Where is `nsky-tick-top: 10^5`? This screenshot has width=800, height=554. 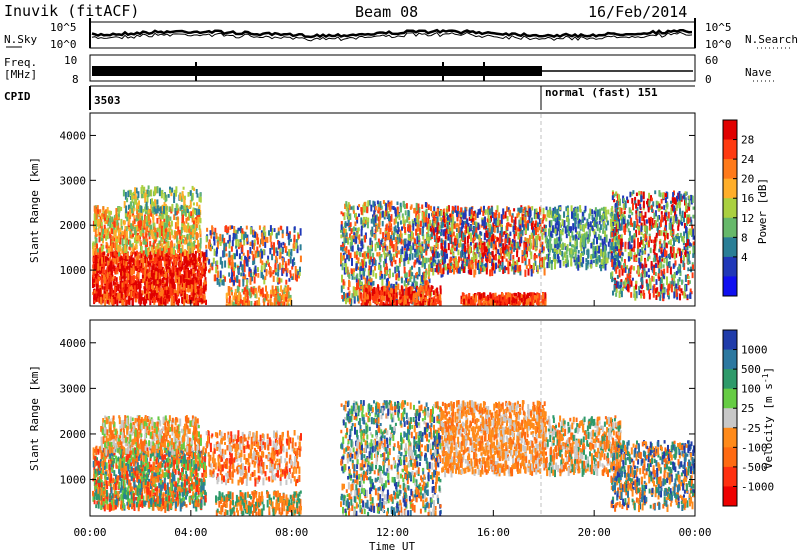
nsky-tick-top: 10^5 is located at coordinates (63, 27).